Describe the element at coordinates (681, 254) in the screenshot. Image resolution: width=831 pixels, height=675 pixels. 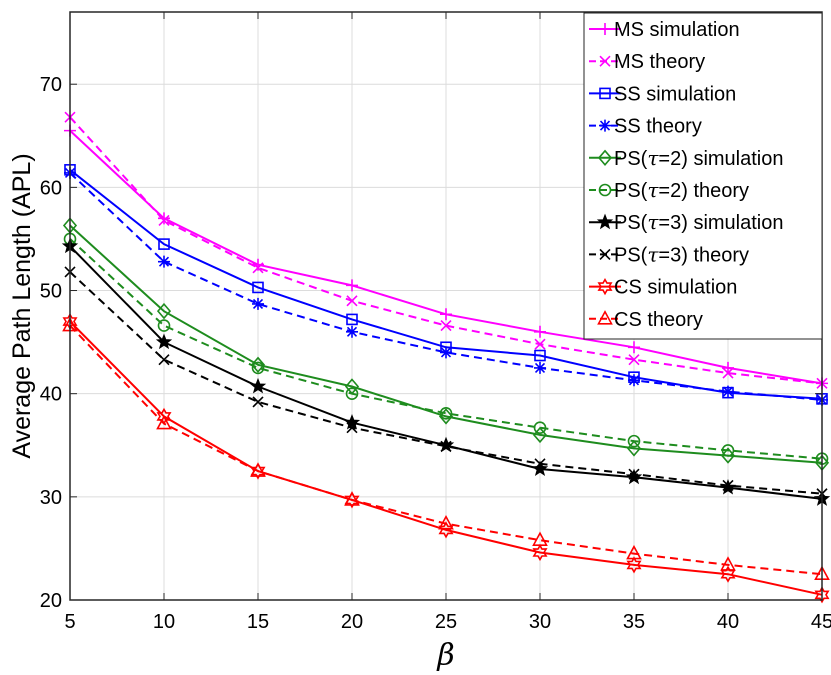
I see `legend-label: PS(τ=3) theory` at that location.